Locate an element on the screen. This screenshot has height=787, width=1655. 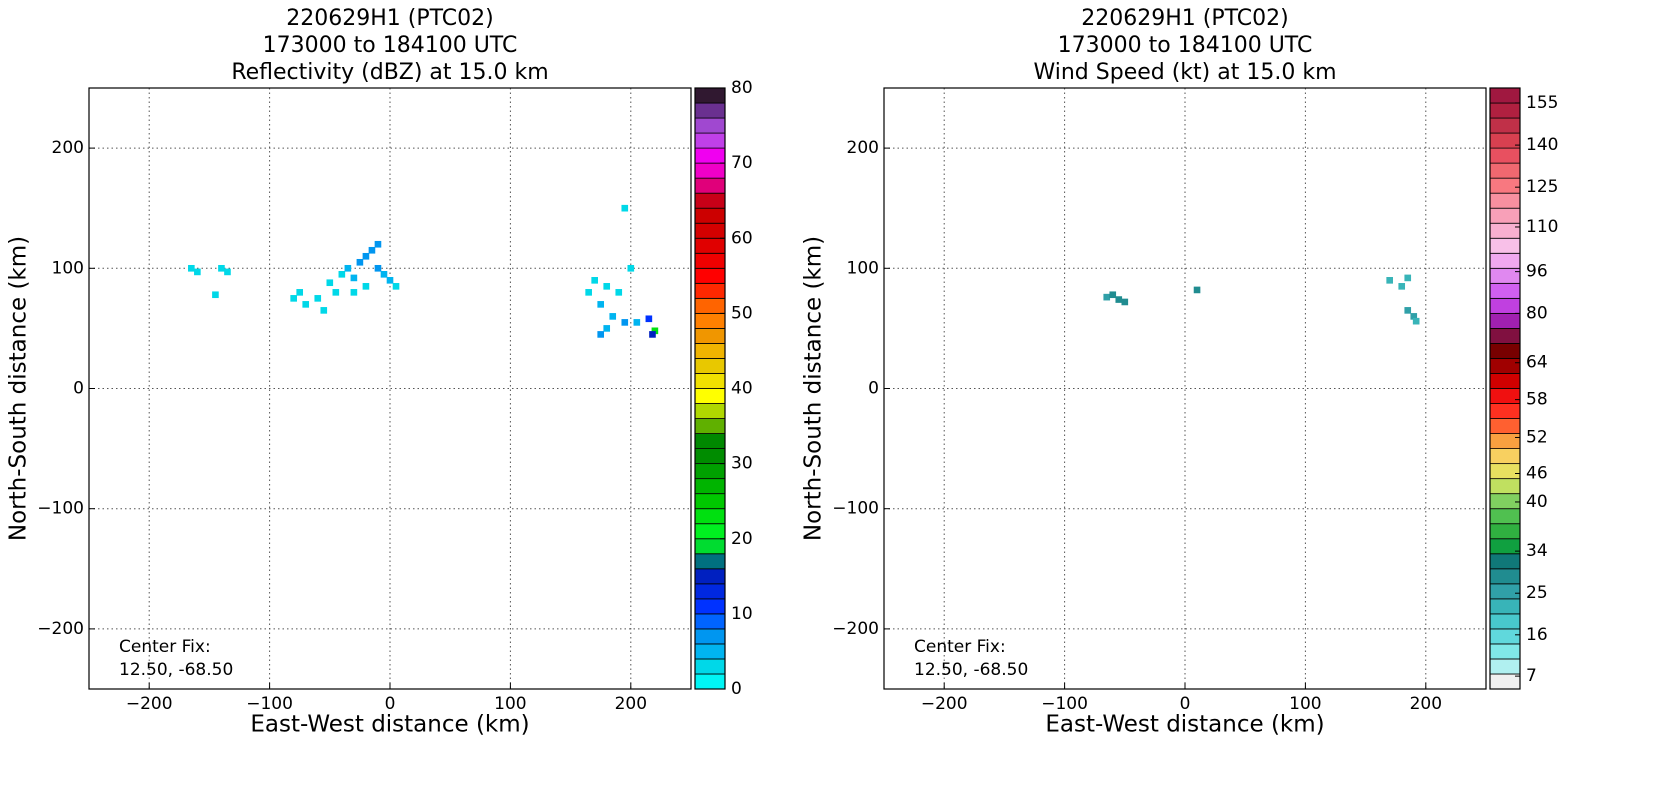
y-tick-label: 200 is located at coordinates (68, 148).